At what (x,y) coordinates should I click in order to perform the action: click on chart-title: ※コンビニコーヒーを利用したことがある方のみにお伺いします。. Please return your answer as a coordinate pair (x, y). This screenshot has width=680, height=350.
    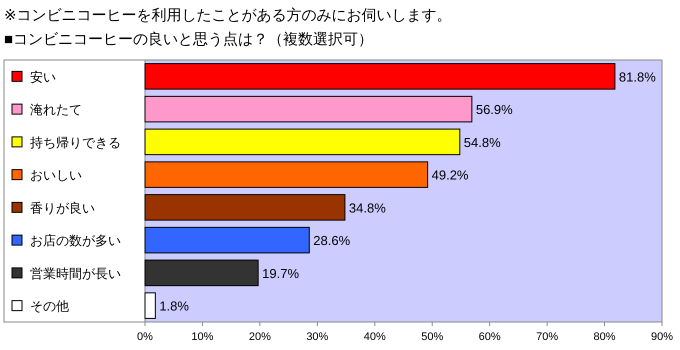
    Looking at the image, I should click on (228, 15).